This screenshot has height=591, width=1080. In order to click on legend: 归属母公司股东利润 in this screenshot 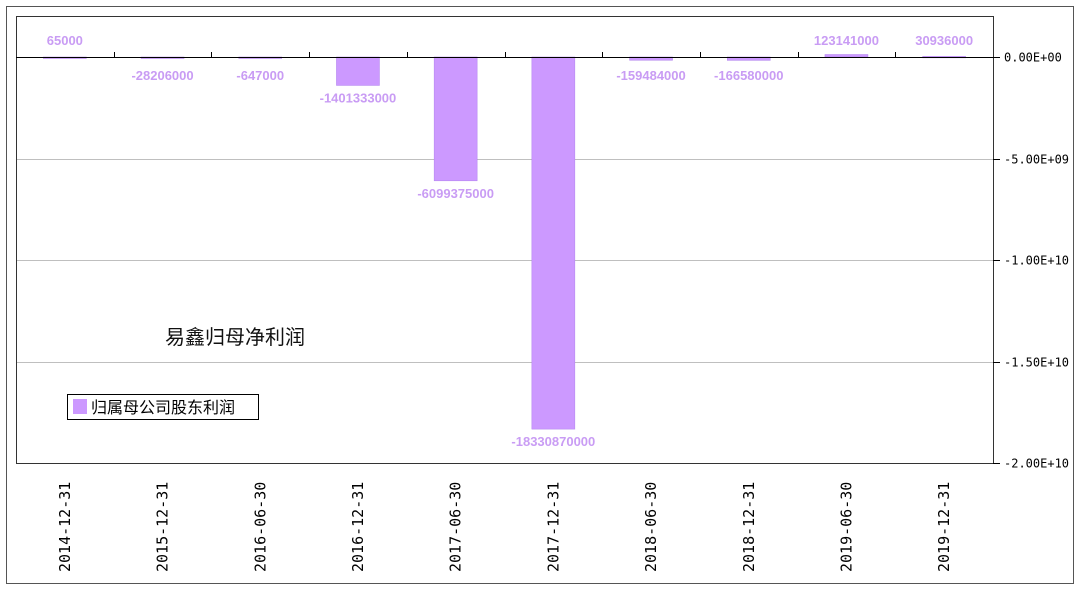, I will do `click(163, 407)`.